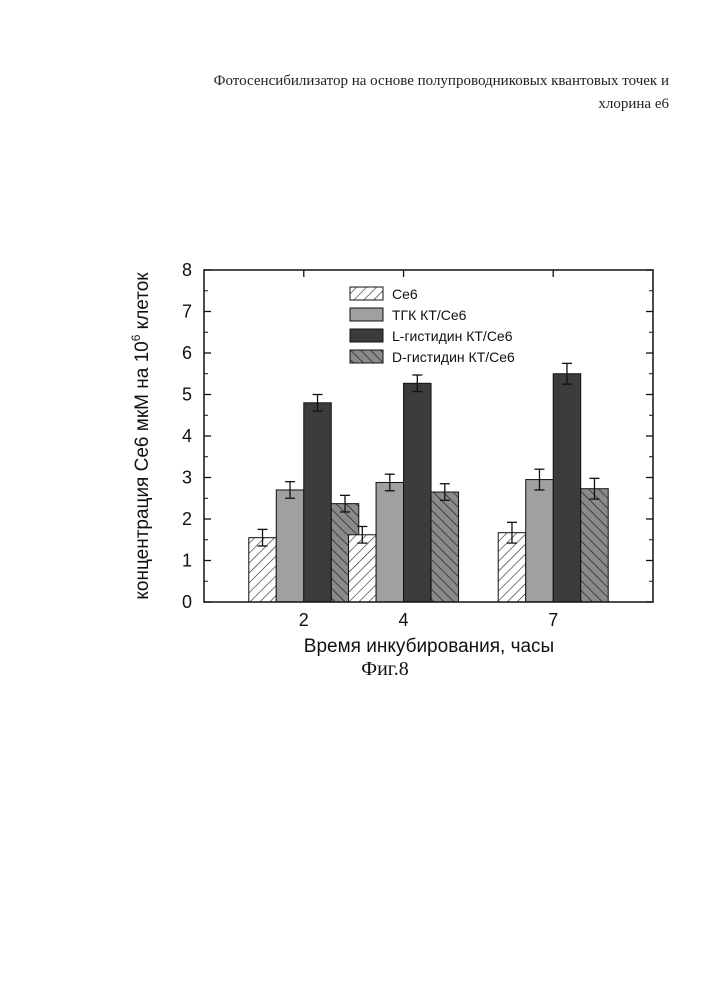 Image resolution: width=713 pixels, height=1000 pixels. Describe the element at coordinates (429, 646) in the screenshot. I see `x-axis-title: Время инкубирования, часы` at that location.